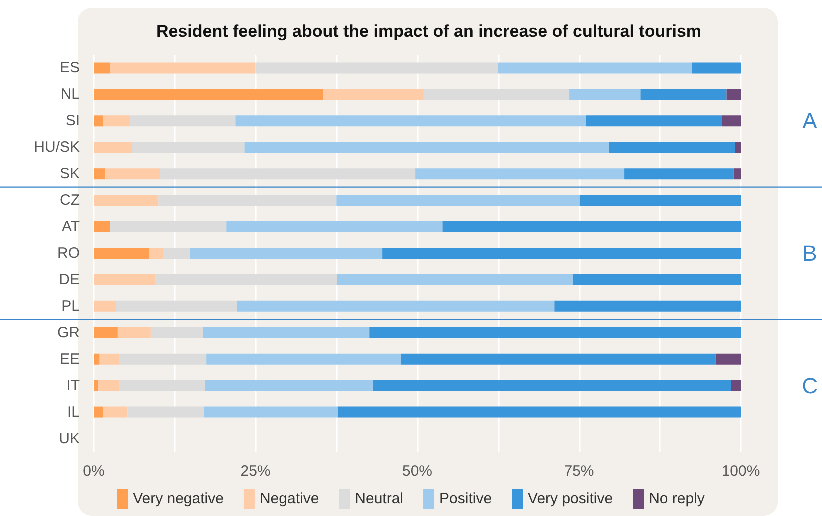 The width and height of the screenshot is (822, 516). What do you see at coordinates (290, 499) in the screenshot?
I see `legend-label: Negative` at bounding box center [290, 499].